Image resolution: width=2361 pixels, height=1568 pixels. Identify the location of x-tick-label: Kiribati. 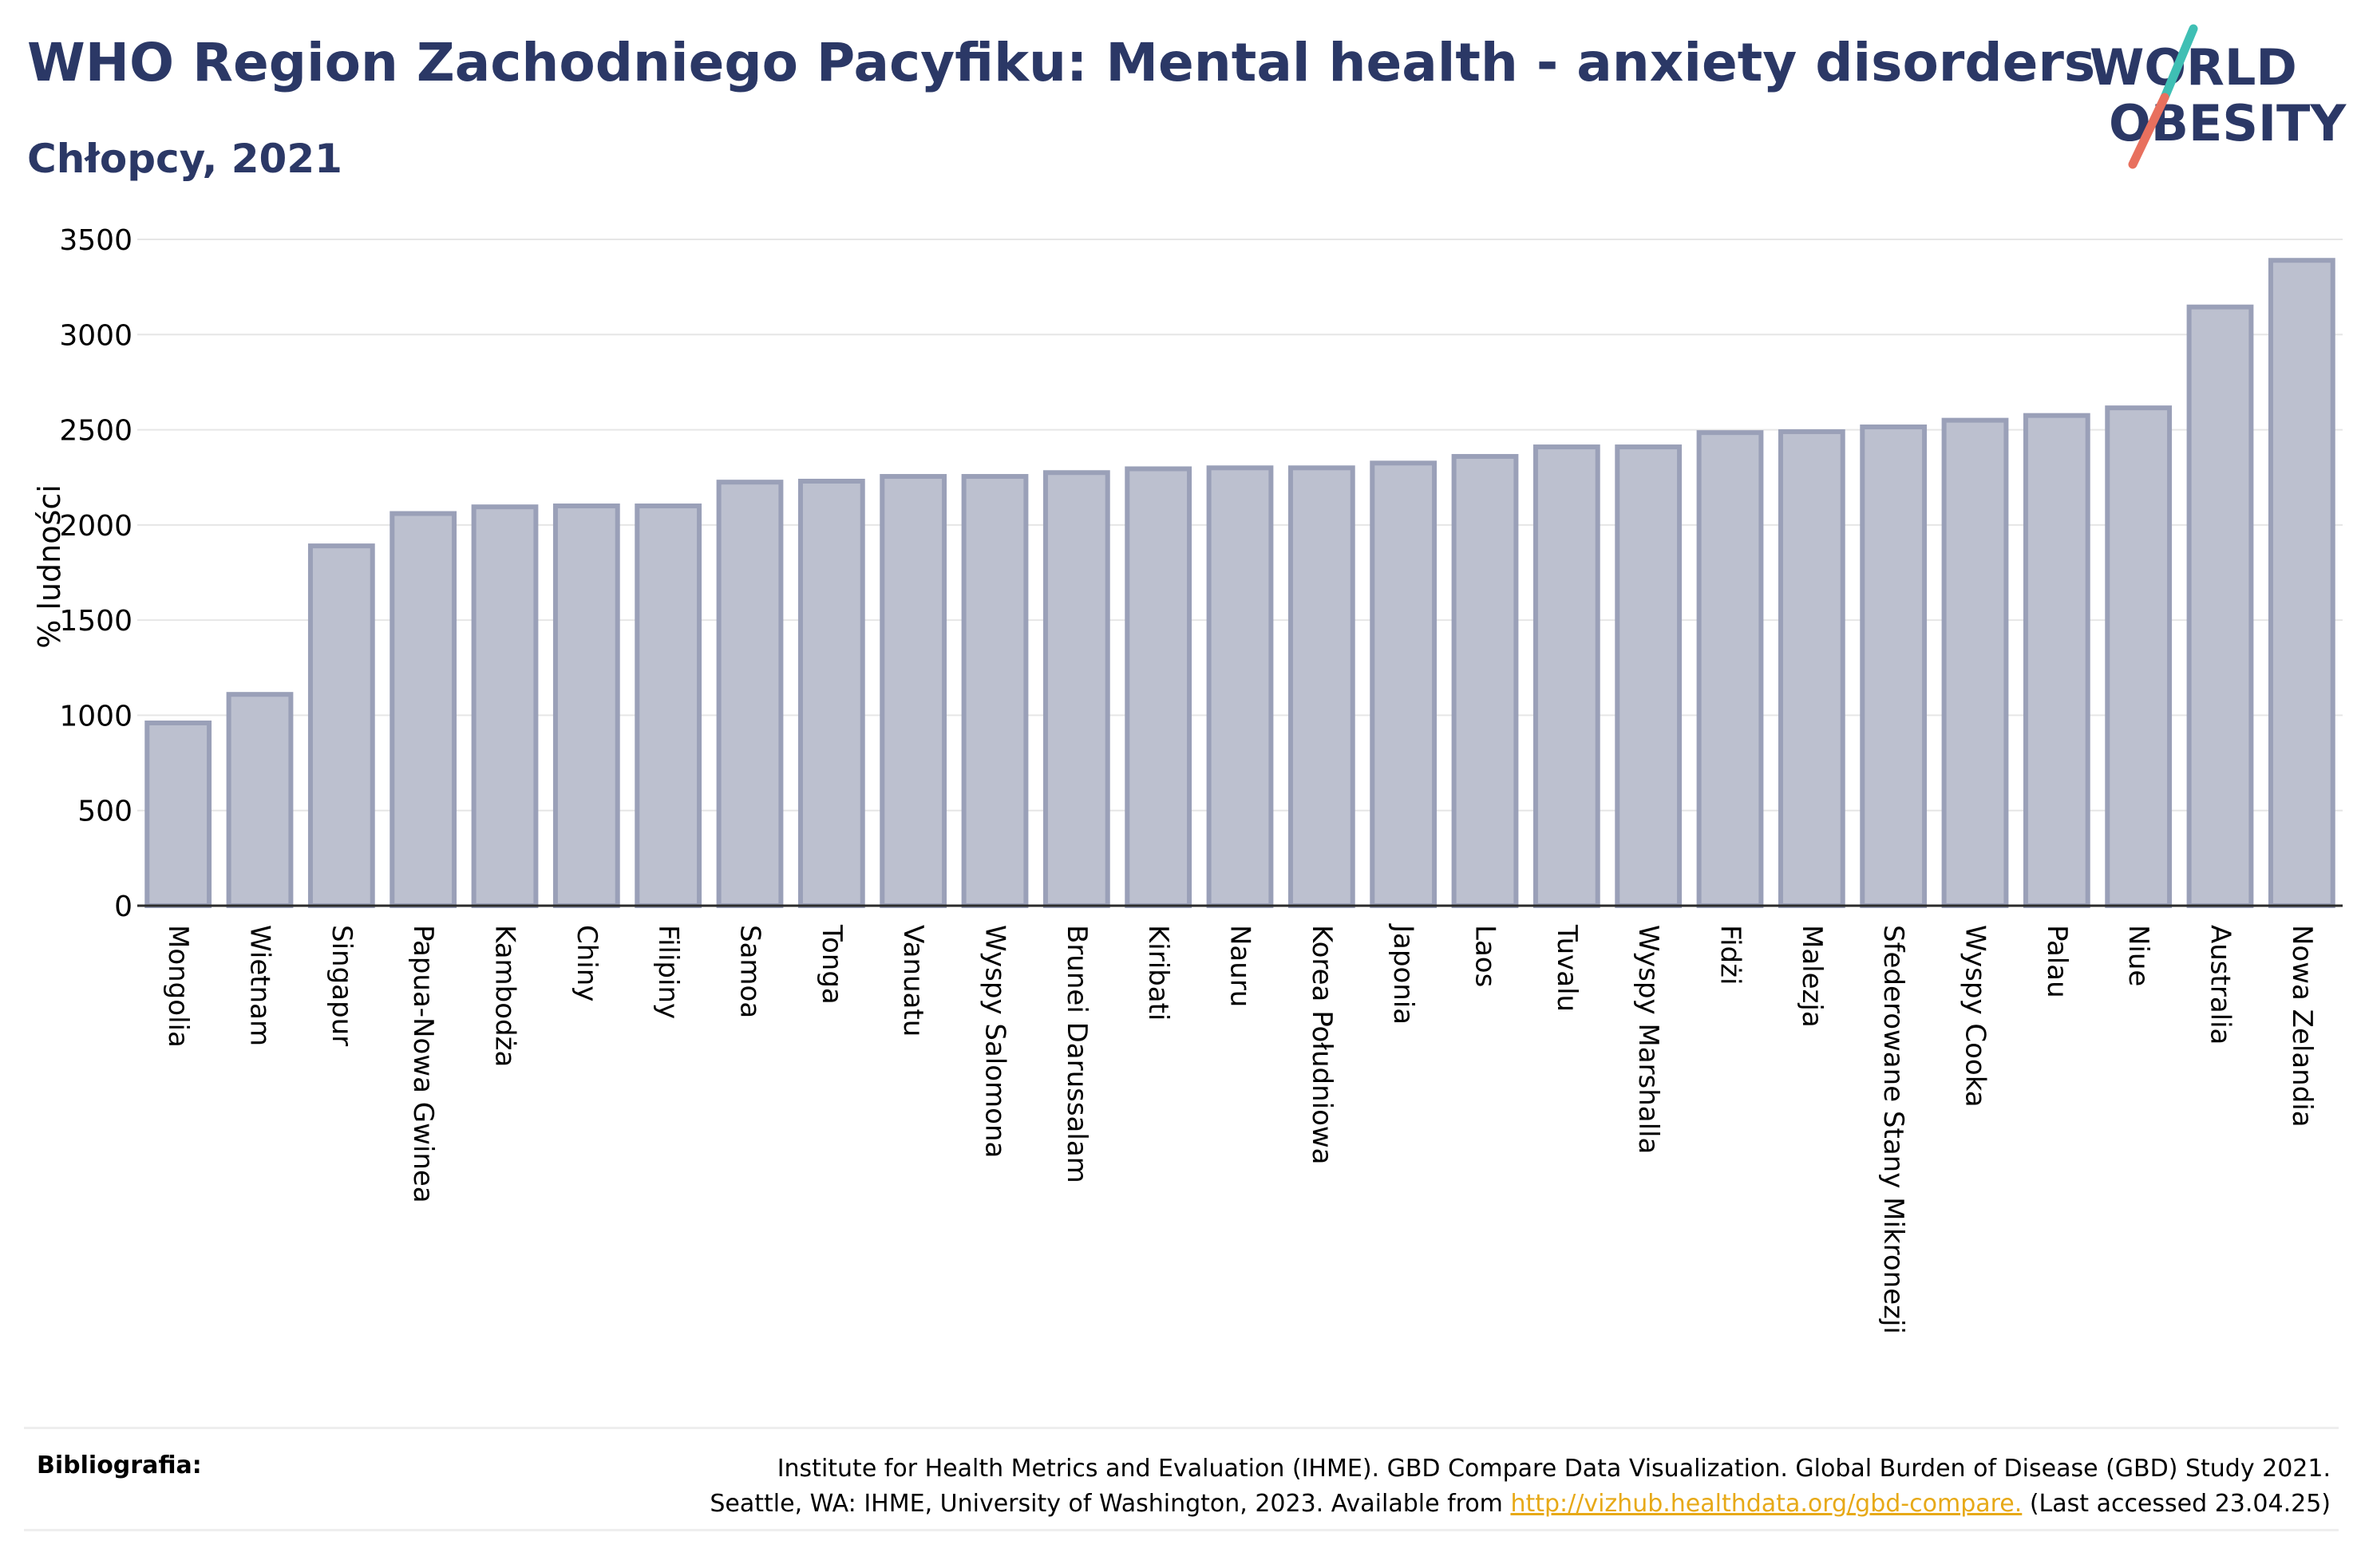
(1158, 973).